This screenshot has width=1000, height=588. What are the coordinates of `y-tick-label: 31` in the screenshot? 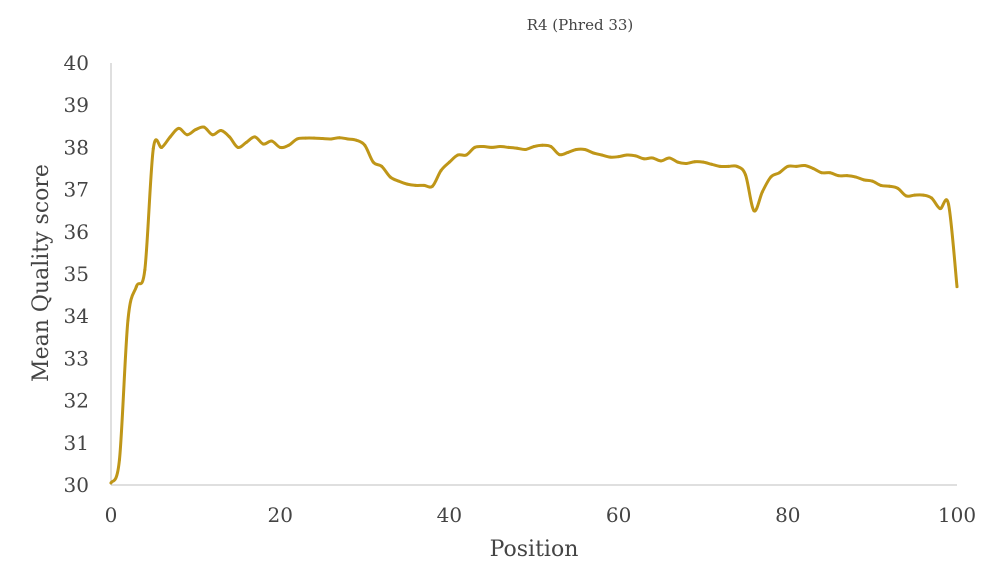 It's located at (76, 443).